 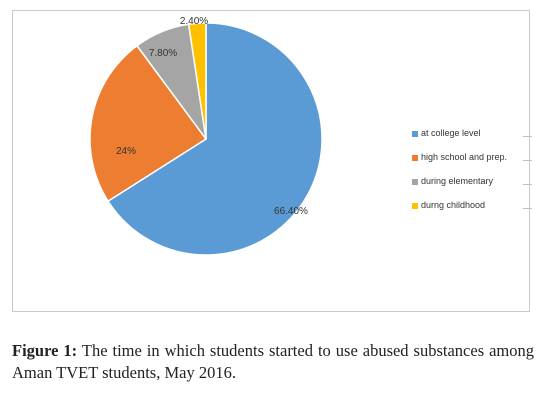 I want to click on data-label-2: 7.80%, so click(x=163, y=53).